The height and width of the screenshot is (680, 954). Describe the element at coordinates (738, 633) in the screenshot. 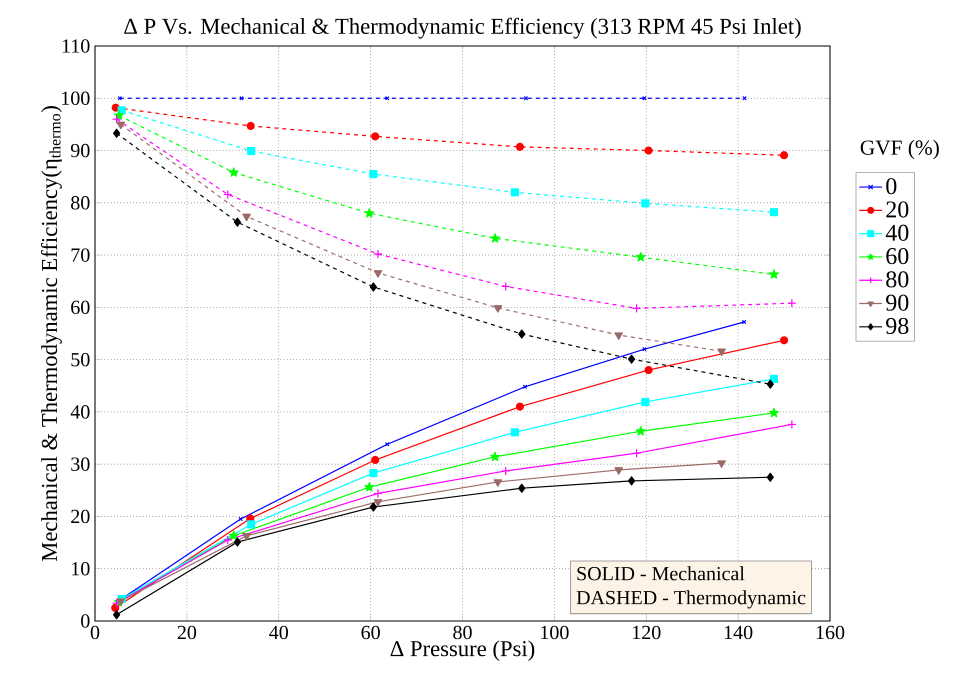

I see `x-tick-label: 140` at that location.